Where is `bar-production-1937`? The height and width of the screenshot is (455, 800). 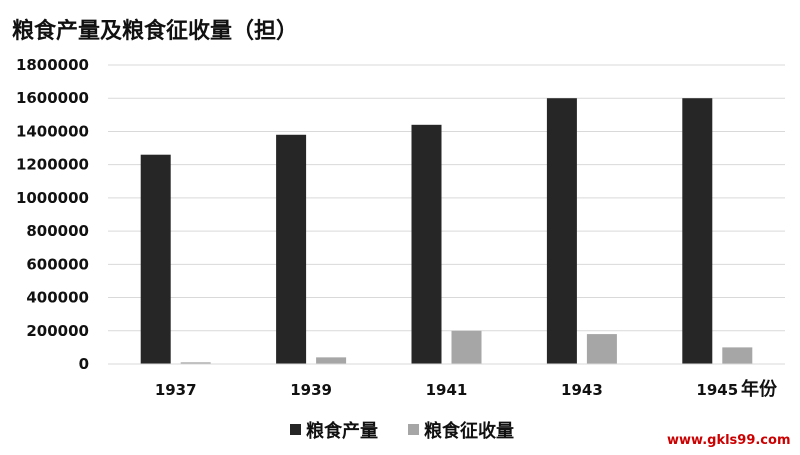
bar-production-1937 is located at coordinates (155, 259).